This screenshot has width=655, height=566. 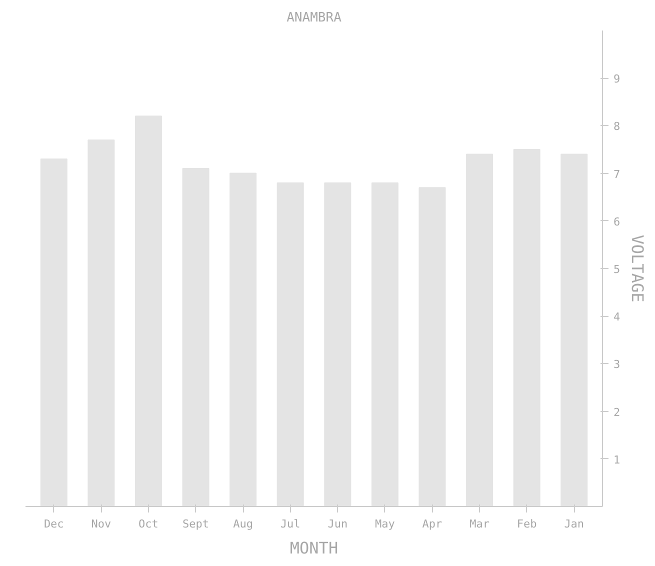 I want to click on y-tick-label: 7, so click(x=617, y=174).